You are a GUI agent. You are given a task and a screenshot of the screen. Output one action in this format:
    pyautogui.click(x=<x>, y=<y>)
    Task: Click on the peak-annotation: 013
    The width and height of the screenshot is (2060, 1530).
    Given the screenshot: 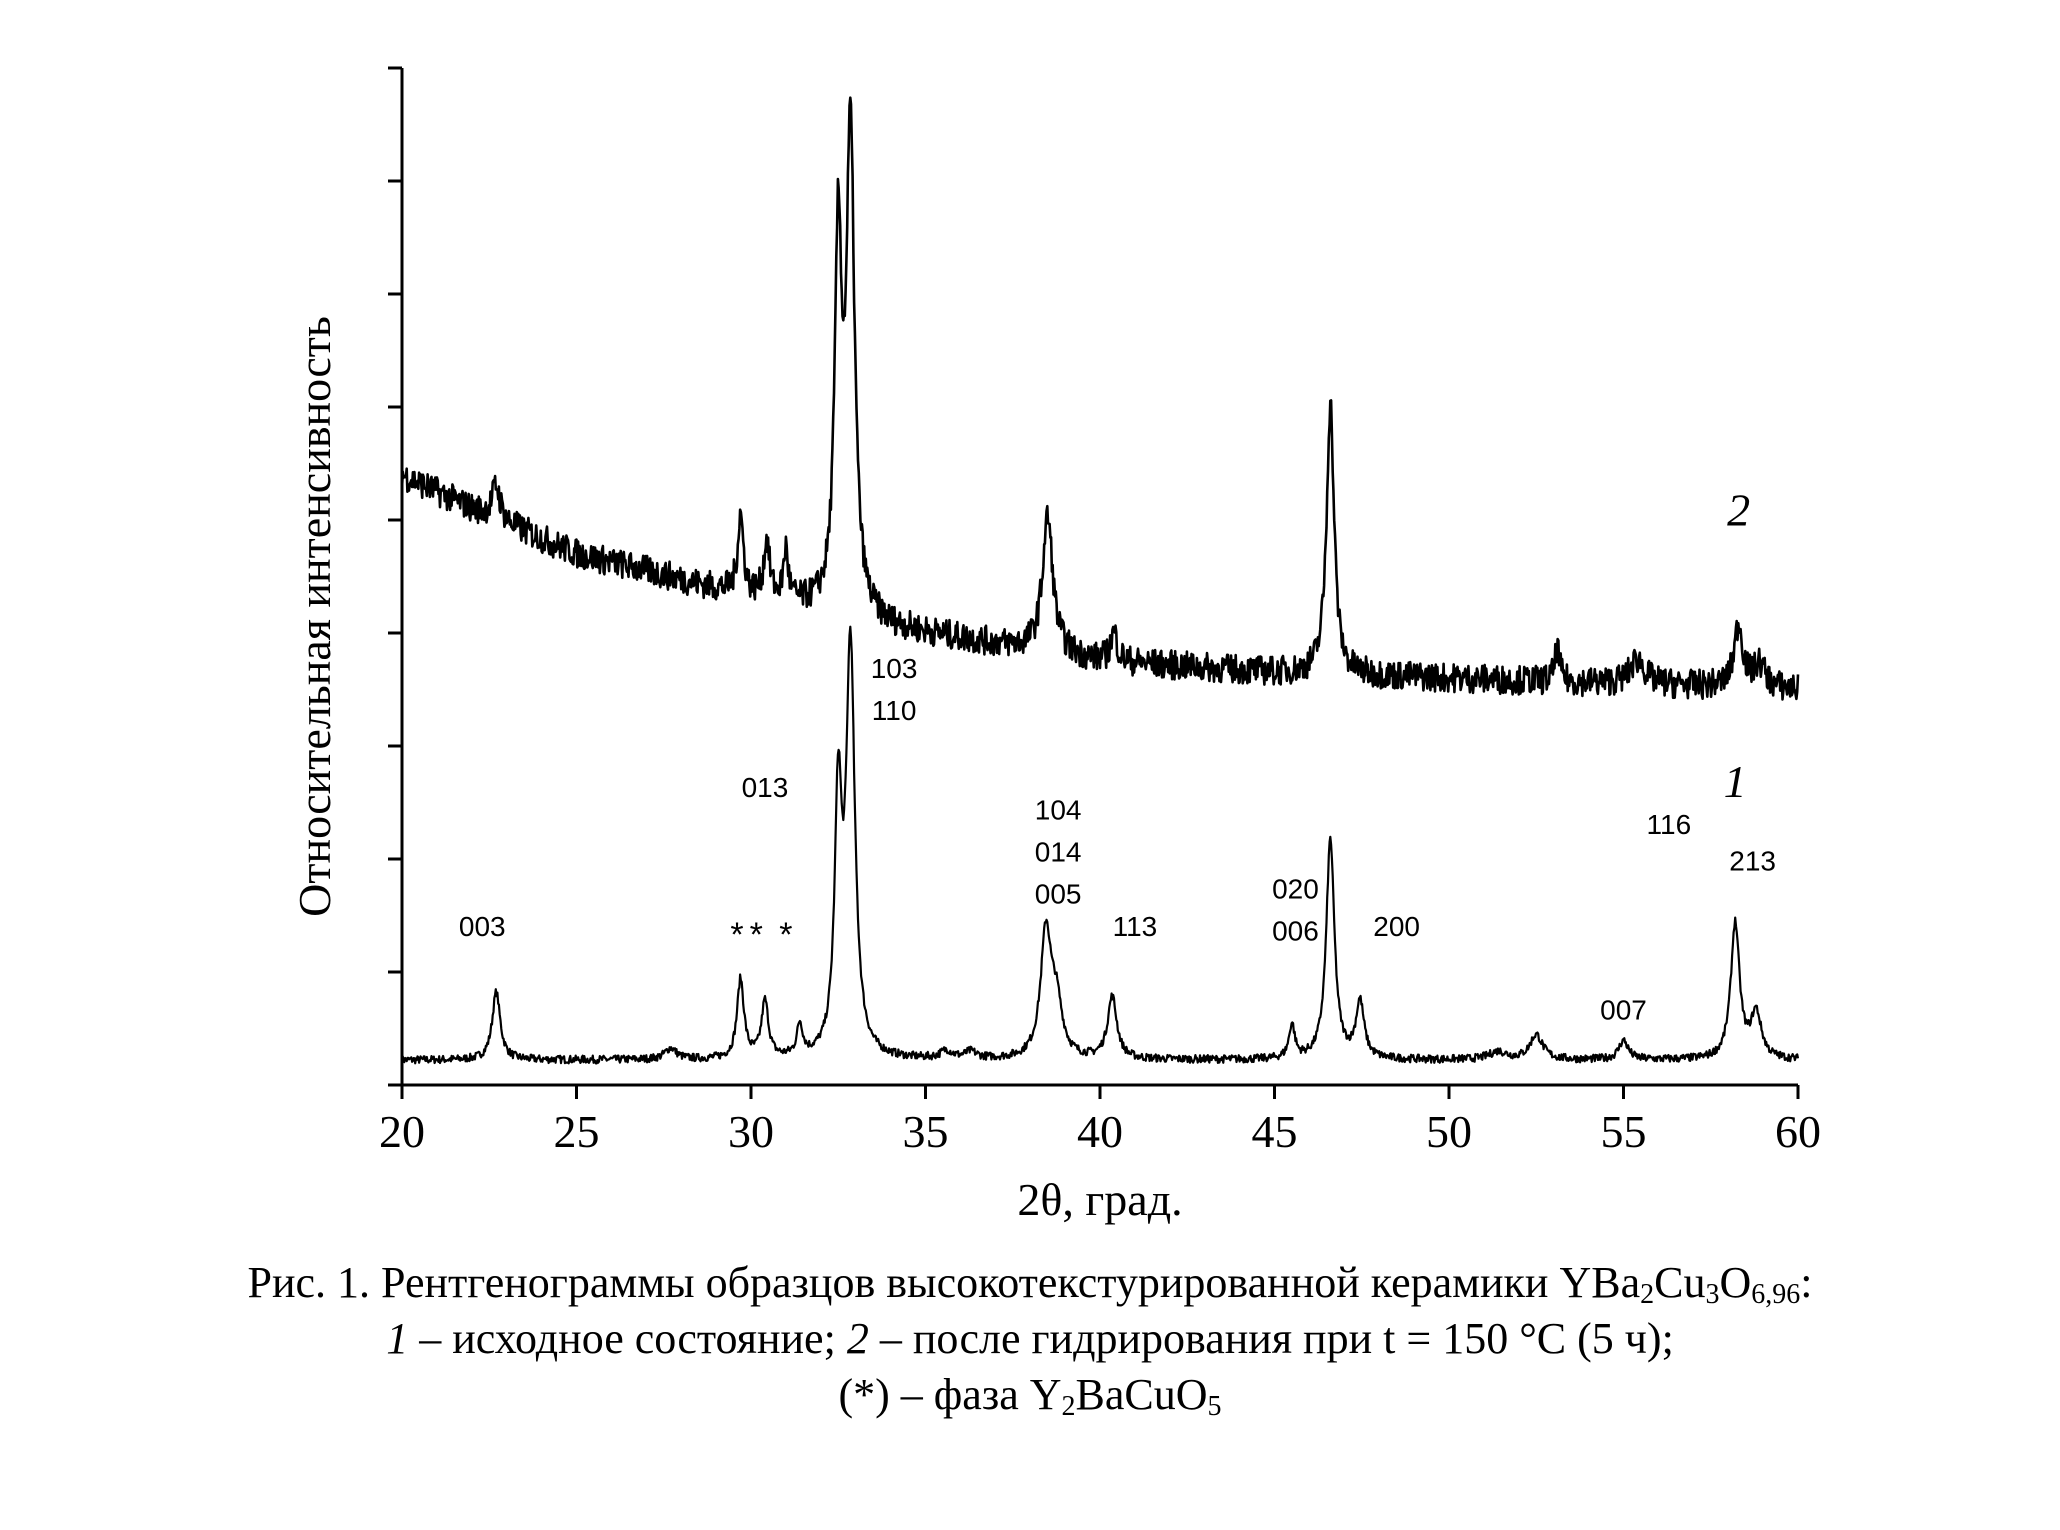 What is the action you would take?
    pyautogui.click(x=765, y=787)
    